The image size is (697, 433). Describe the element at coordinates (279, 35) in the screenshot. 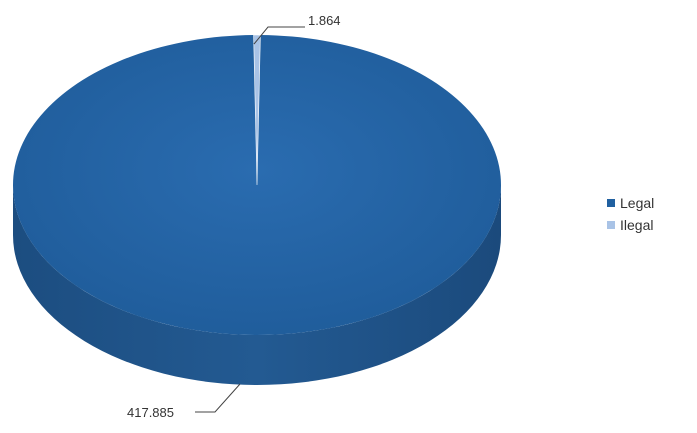

I see `leader-line-ilegal` at that location.